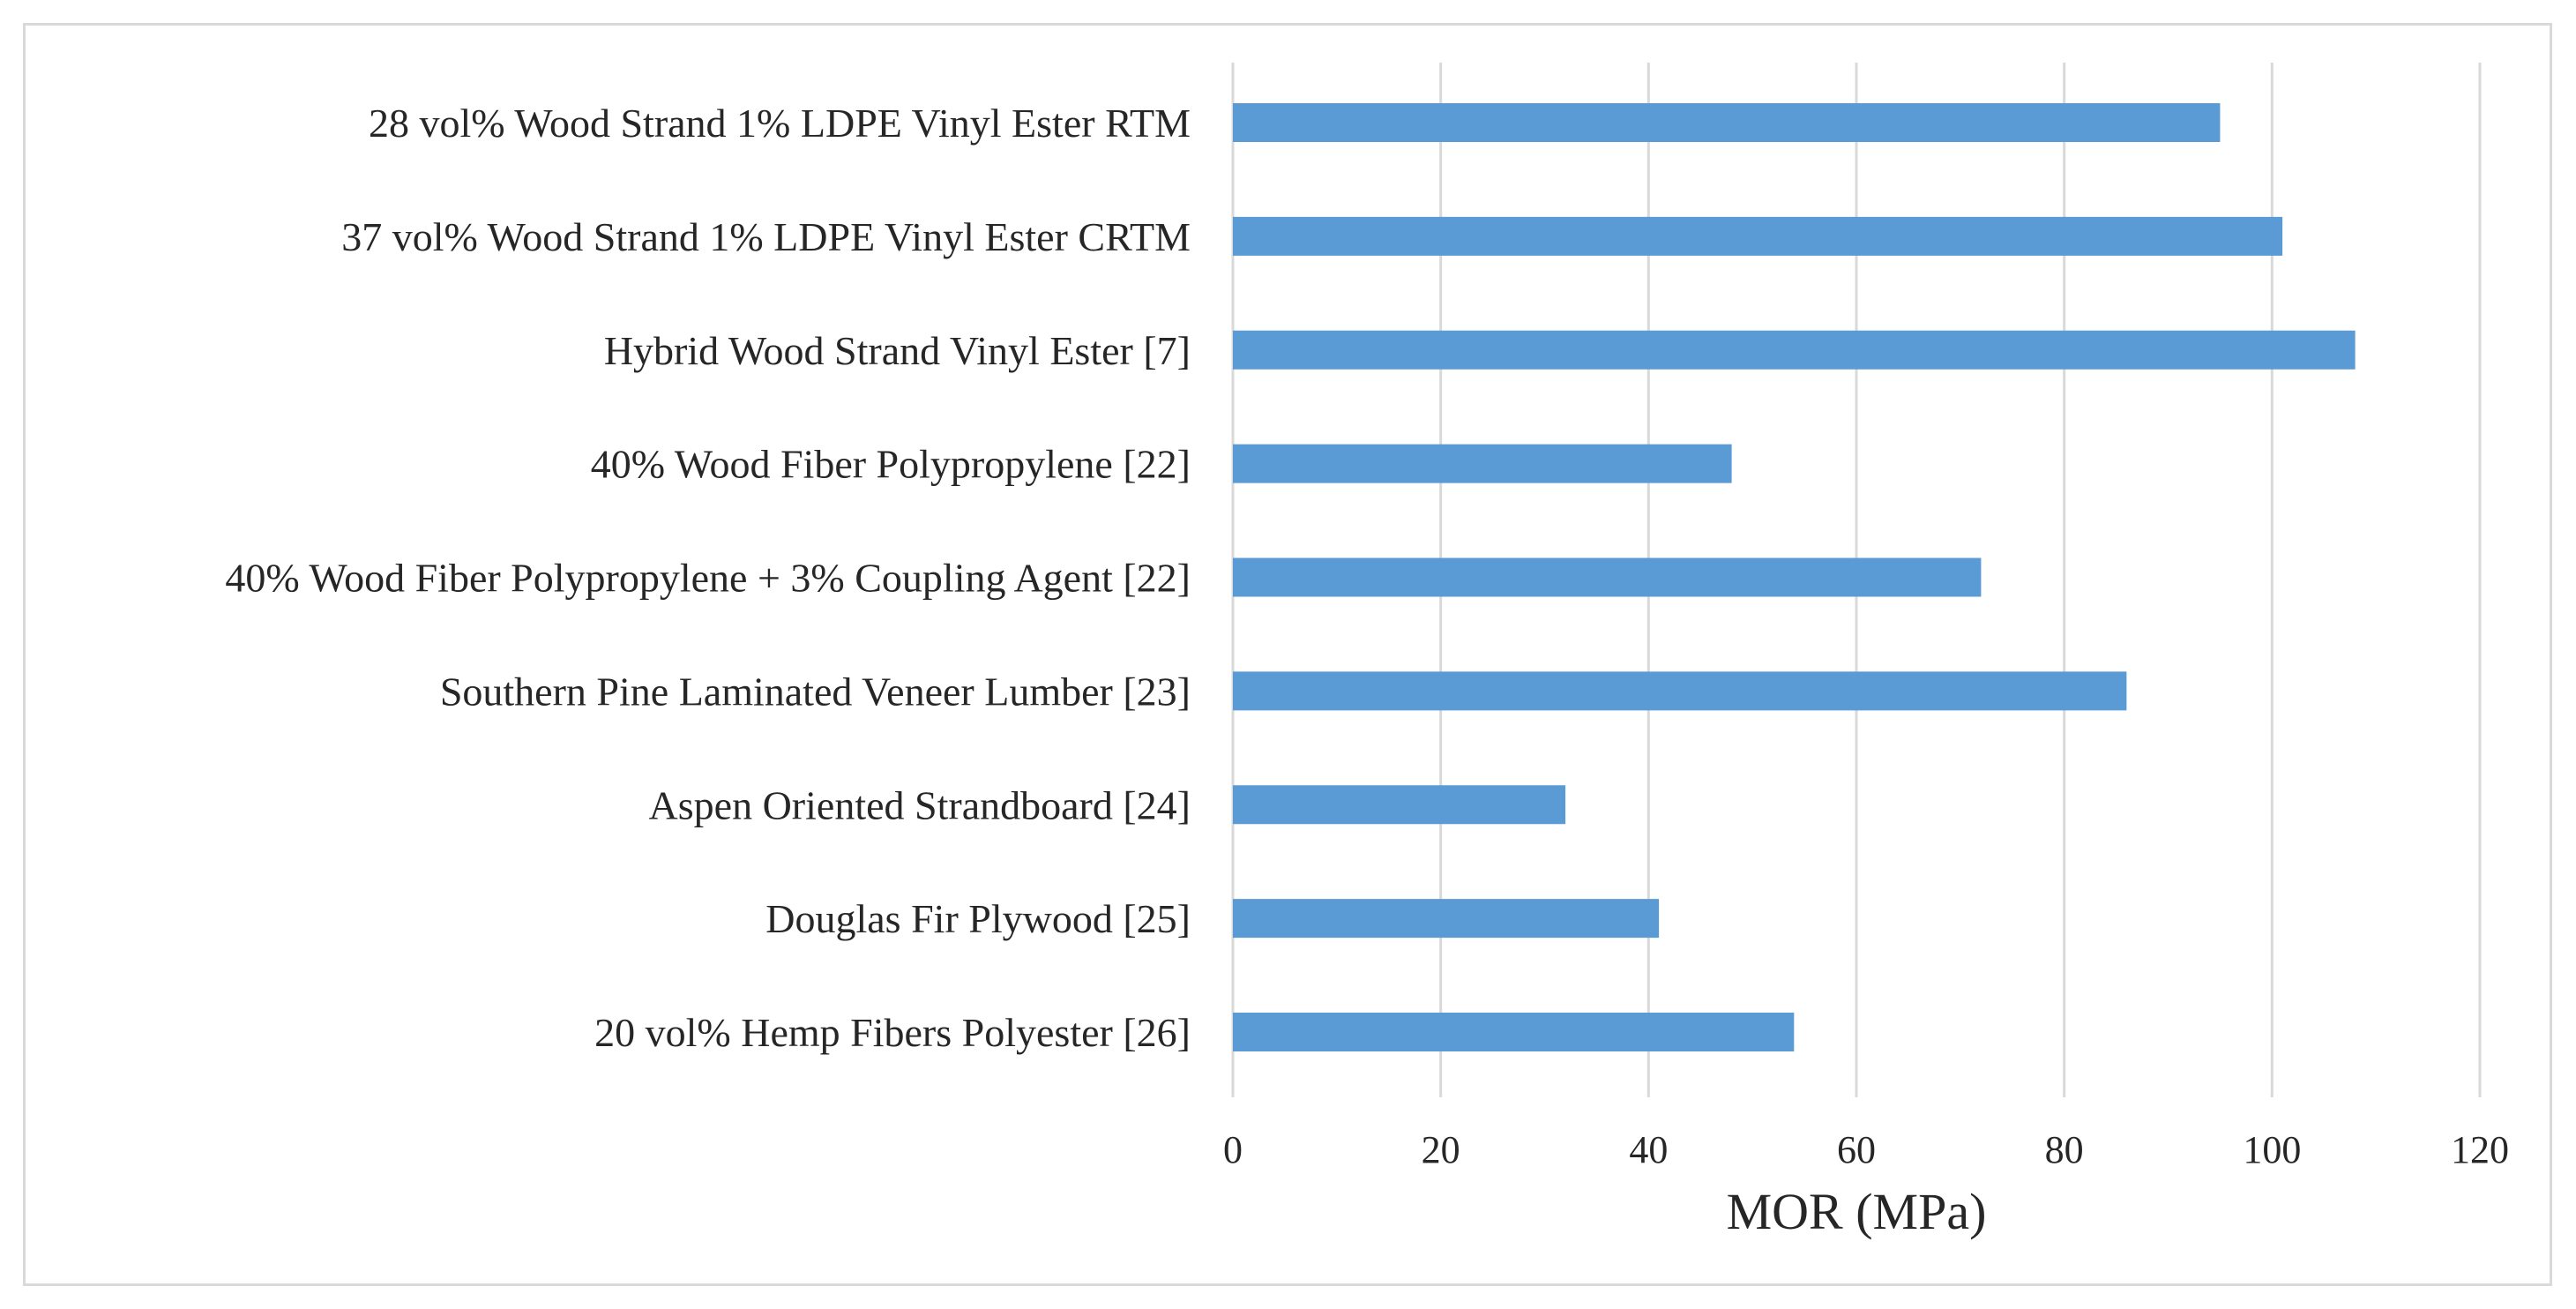 Image resolution: width=2576 pixels, height=1309 pixels. What do you see at coordinates (978, 919) in the screenshot?
I see `category-label: Douglas Fir Plywood [25]` at bounding box center [978, 919].